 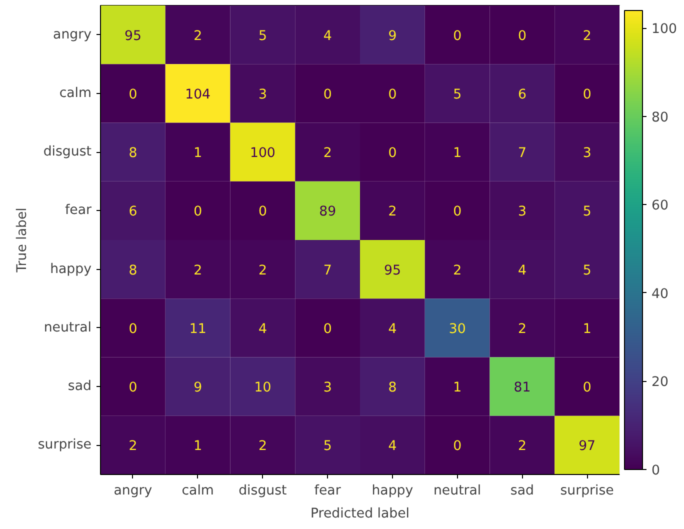 I want to click on y-axis-title: True label, so click(x=22, y=241).